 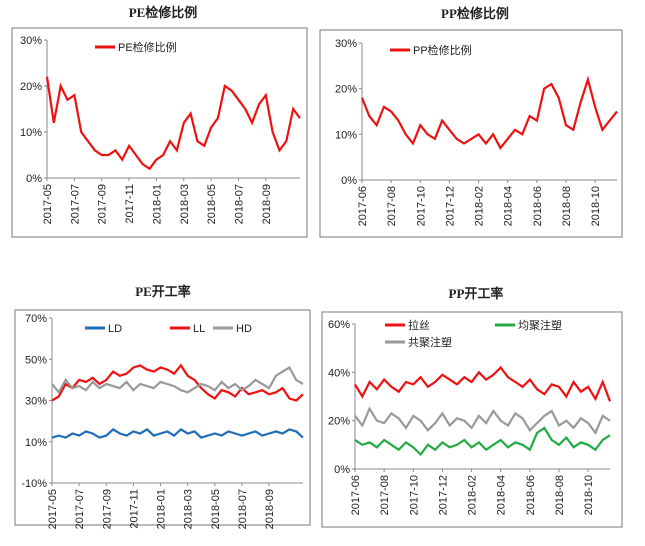 I want to click on legend-label: 拉丝, so click(x=419, y=325).